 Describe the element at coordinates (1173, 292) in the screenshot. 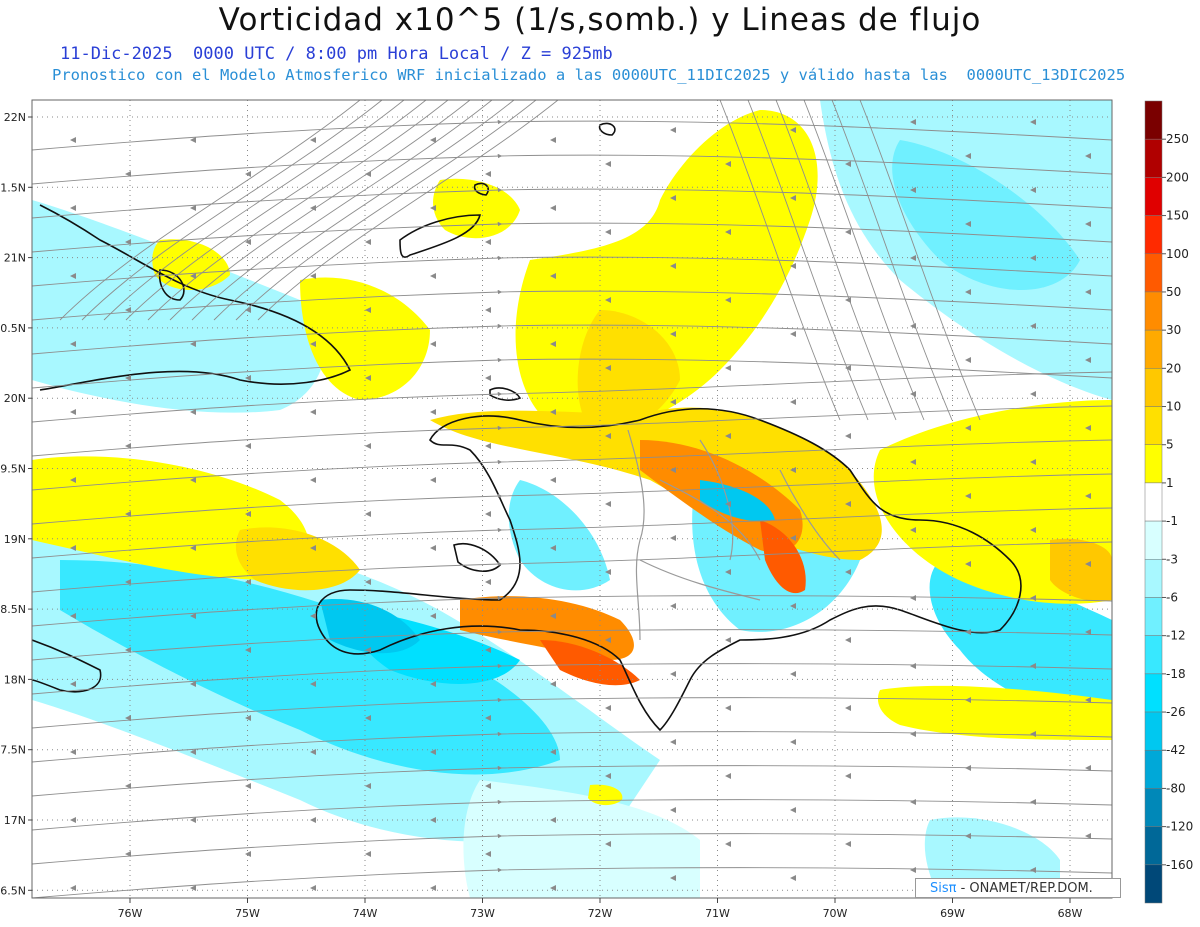

I see `colorbar-label: 50` at that location.